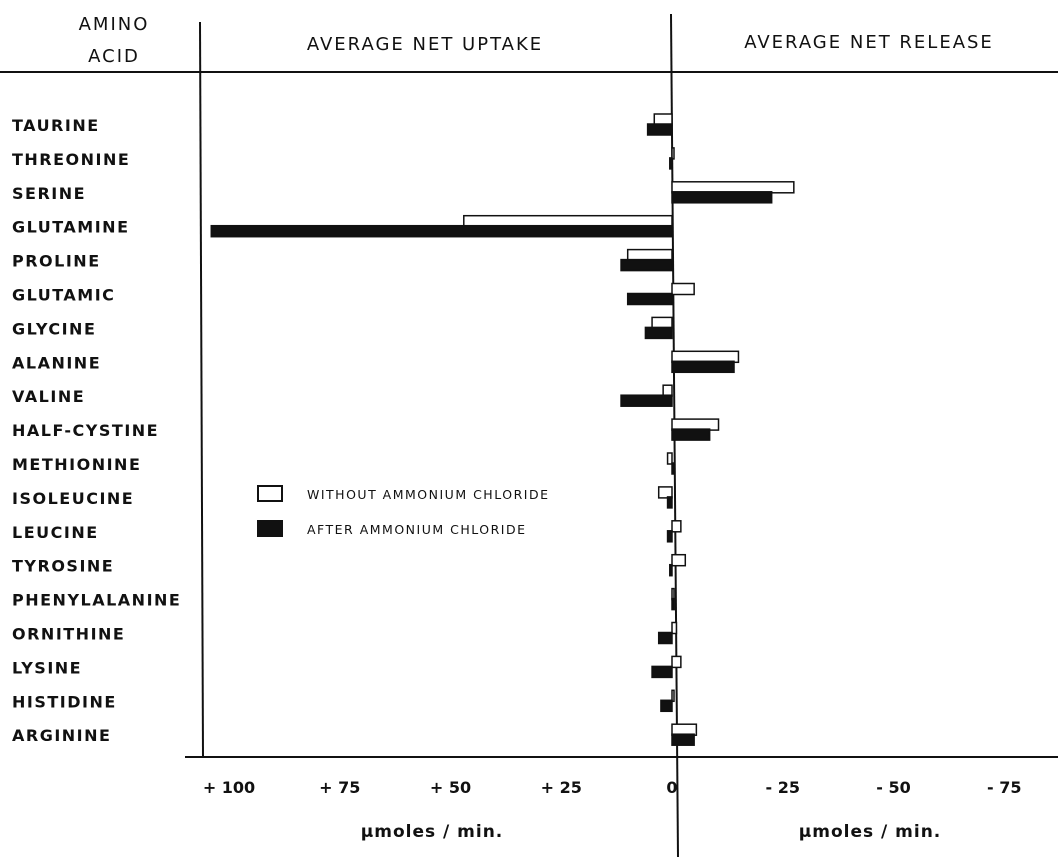  Describe the element at coordinates (428, 494) in the screenshot. I see `legend-label-without: WITHOUT AMMONIUM CHLORIDE` at that location.